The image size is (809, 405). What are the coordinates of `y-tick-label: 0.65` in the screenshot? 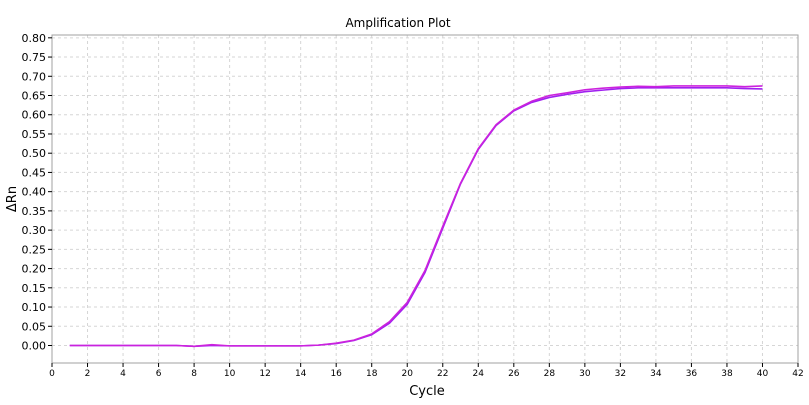 It's located at (34, 96).